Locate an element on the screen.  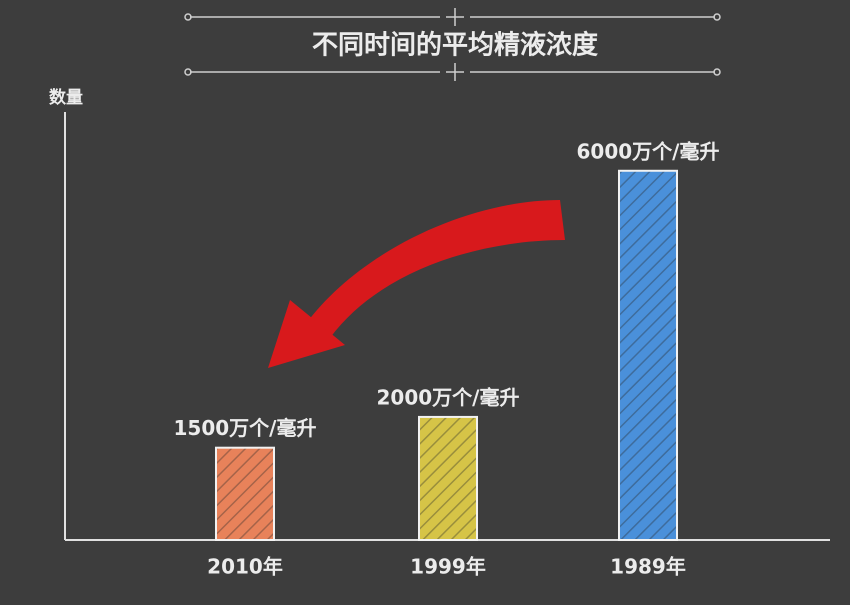
chart-title: 不同时间的平均精液浓度 is located at coordinates (455, 45).